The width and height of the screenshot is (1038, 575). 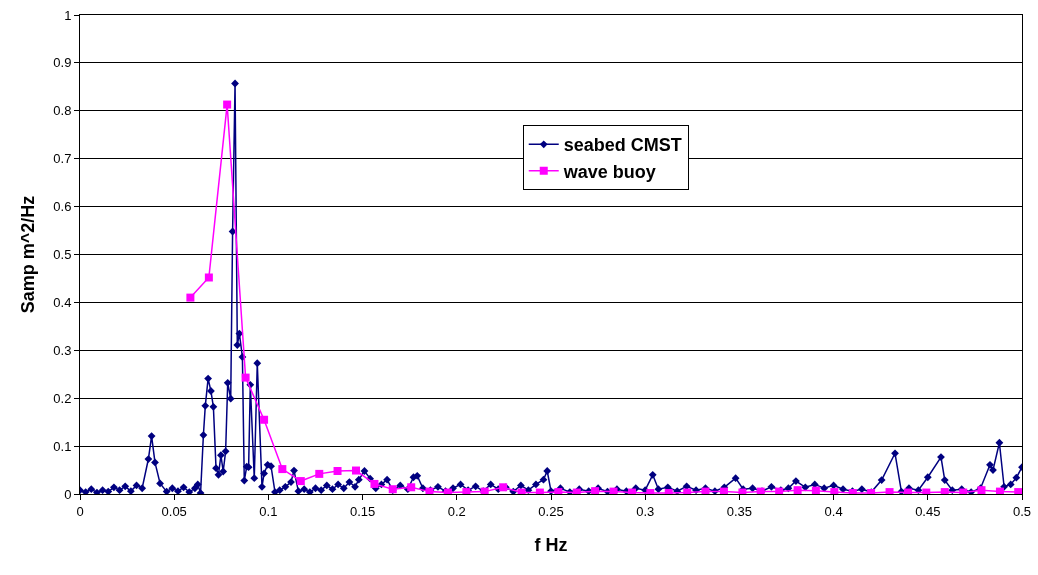 What do you see at coordinates (362, 511) in the screenshot?
I see `x-tick-label: 0.15` at bounding box center [362, 511].